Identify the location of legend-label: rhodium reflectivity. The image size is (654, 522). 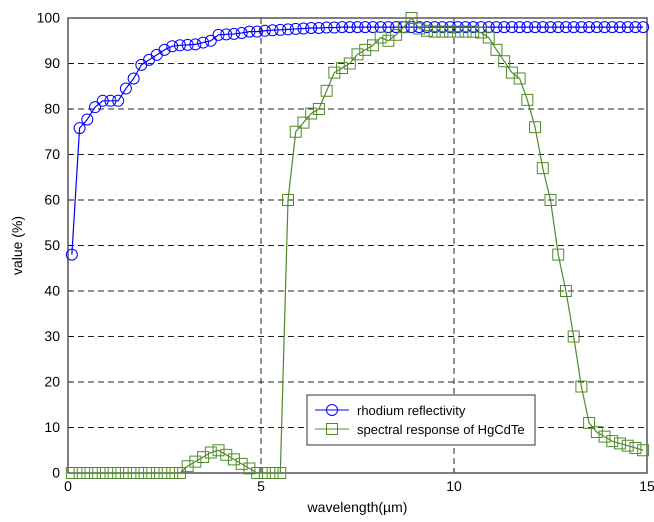
(411, 410).